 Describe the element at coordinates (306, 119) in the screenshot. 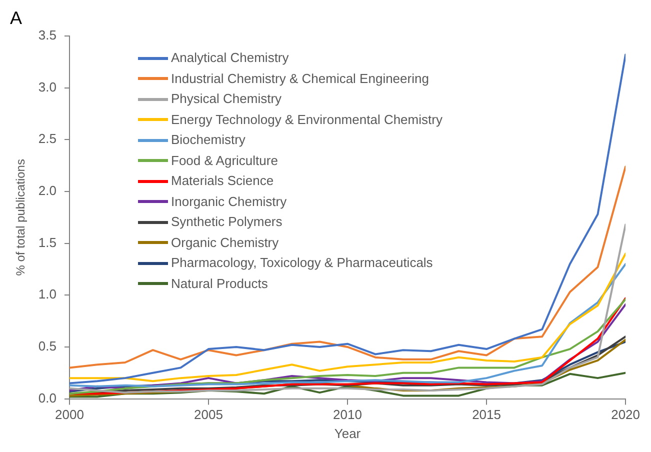

I see `legend-label: Energy Technology & Environmental Chemistry` at that location.